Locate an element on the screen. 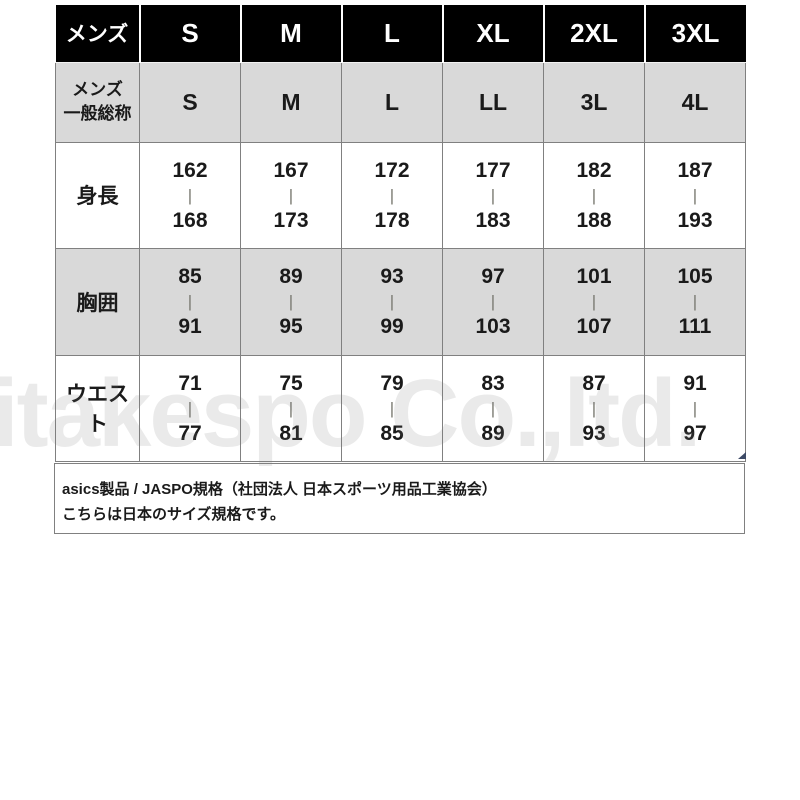 This screenshot has height=800, width=800. range-min: 85 is located at coordinates (190, 276).